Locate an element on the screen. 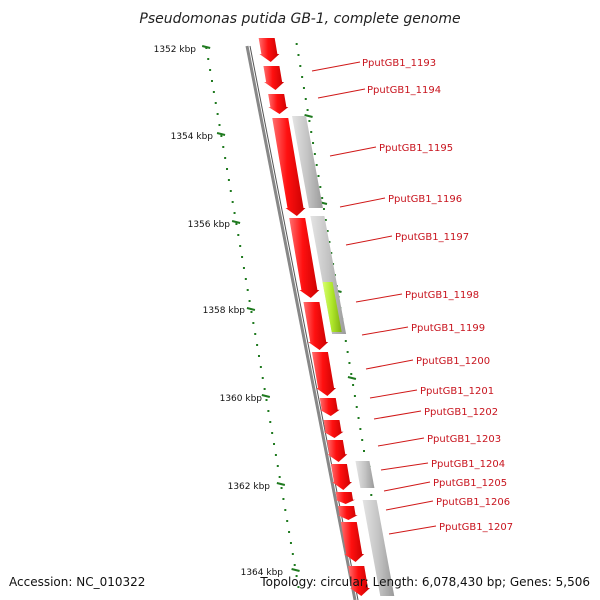  scale-label: 1352 kbp is located at coordinates (175, 50).